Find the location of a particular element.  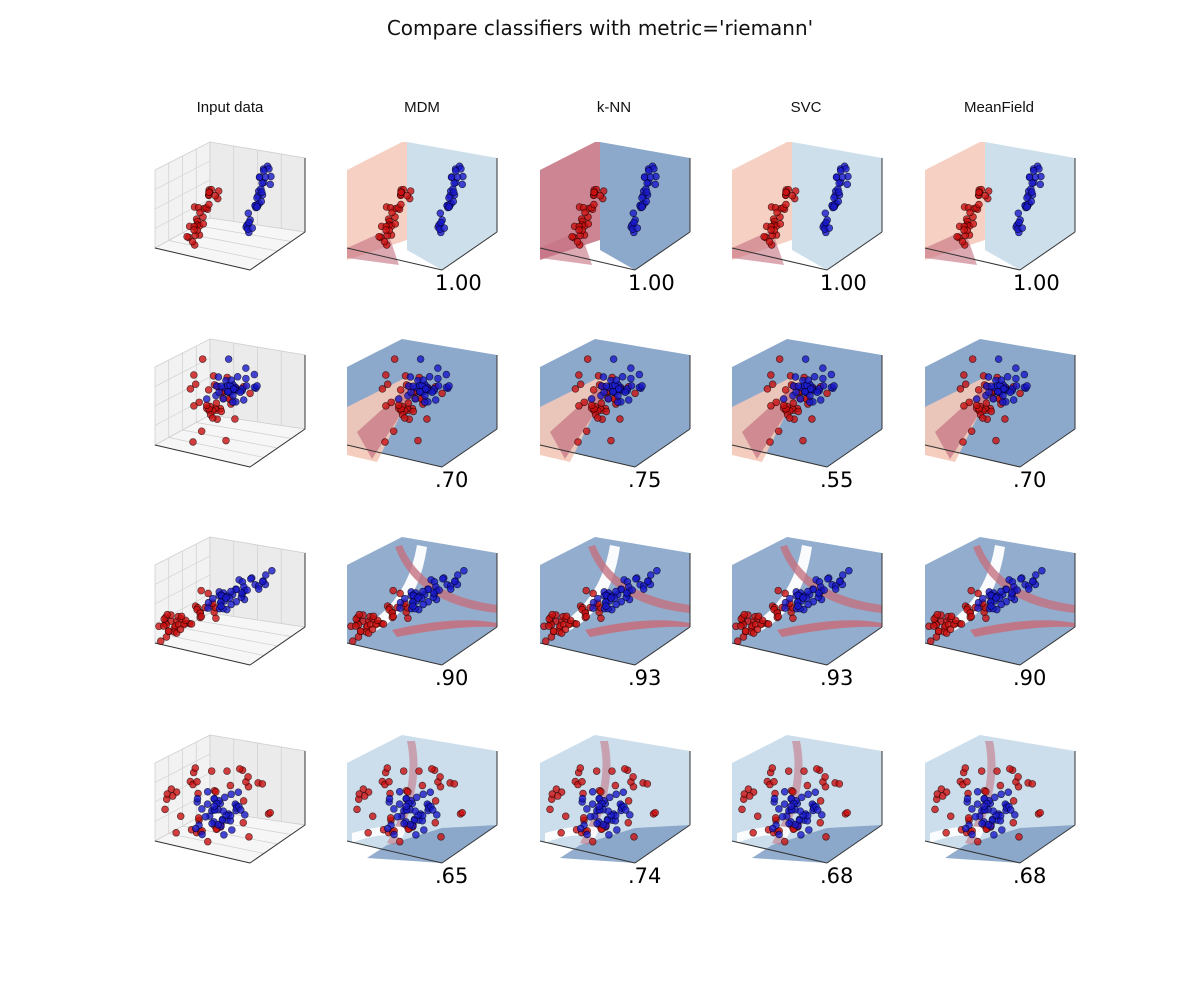

score-label: .90 is located at coordinates (1029, 678).